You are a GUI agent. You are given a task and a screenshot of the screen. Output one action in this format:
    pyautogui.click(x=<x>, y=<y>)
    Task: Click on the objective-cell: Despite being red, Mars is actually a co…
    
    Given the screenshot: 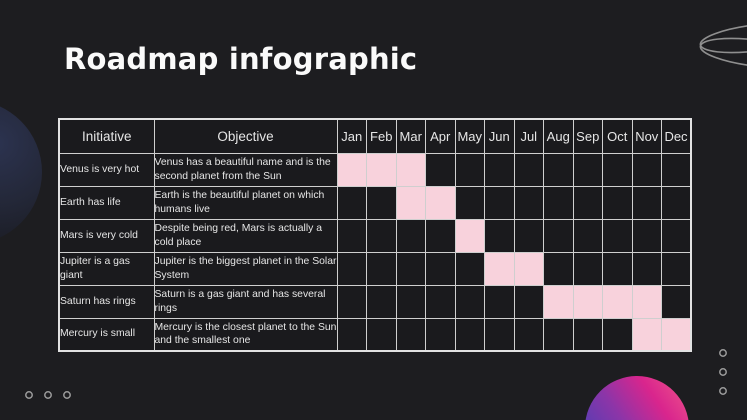 What is the action you would take?
    pyautogui.click(x=245, y=235)
    